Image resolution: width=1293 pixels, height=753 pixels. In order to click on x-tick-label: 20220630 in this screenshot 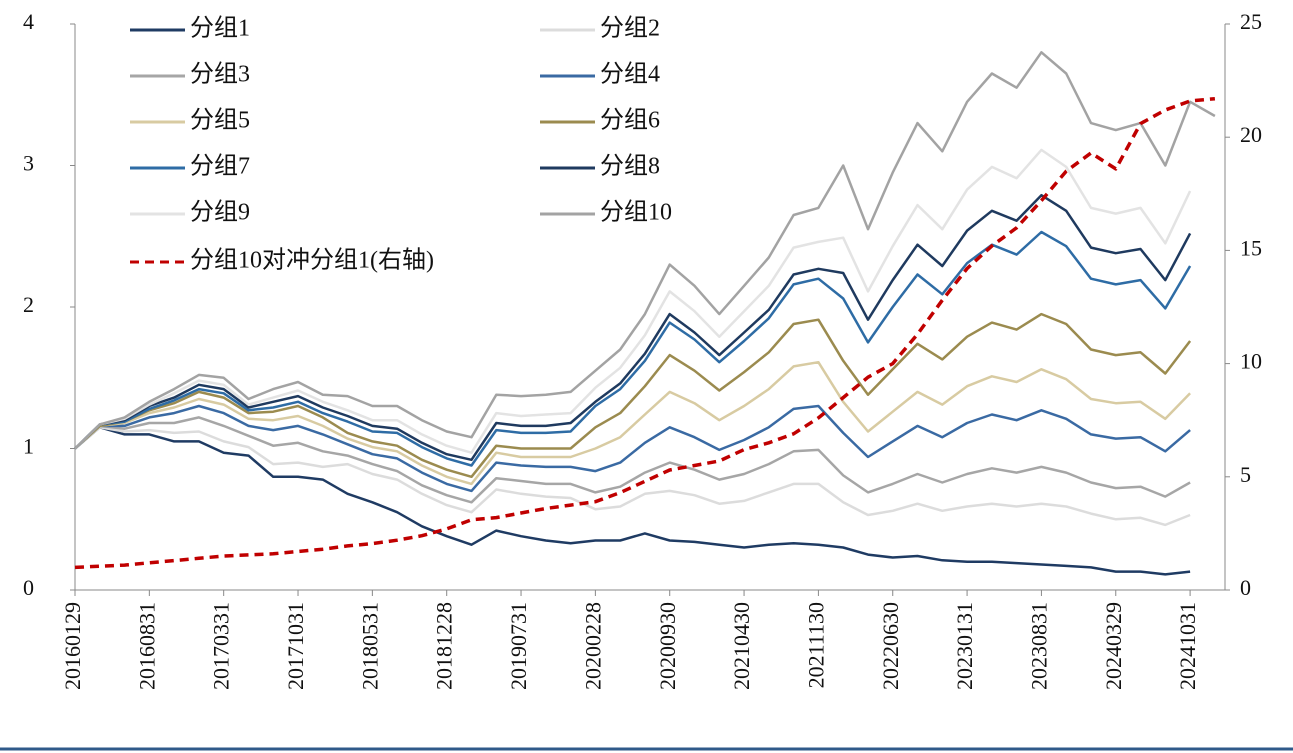, I will do `click(890, 646)`.